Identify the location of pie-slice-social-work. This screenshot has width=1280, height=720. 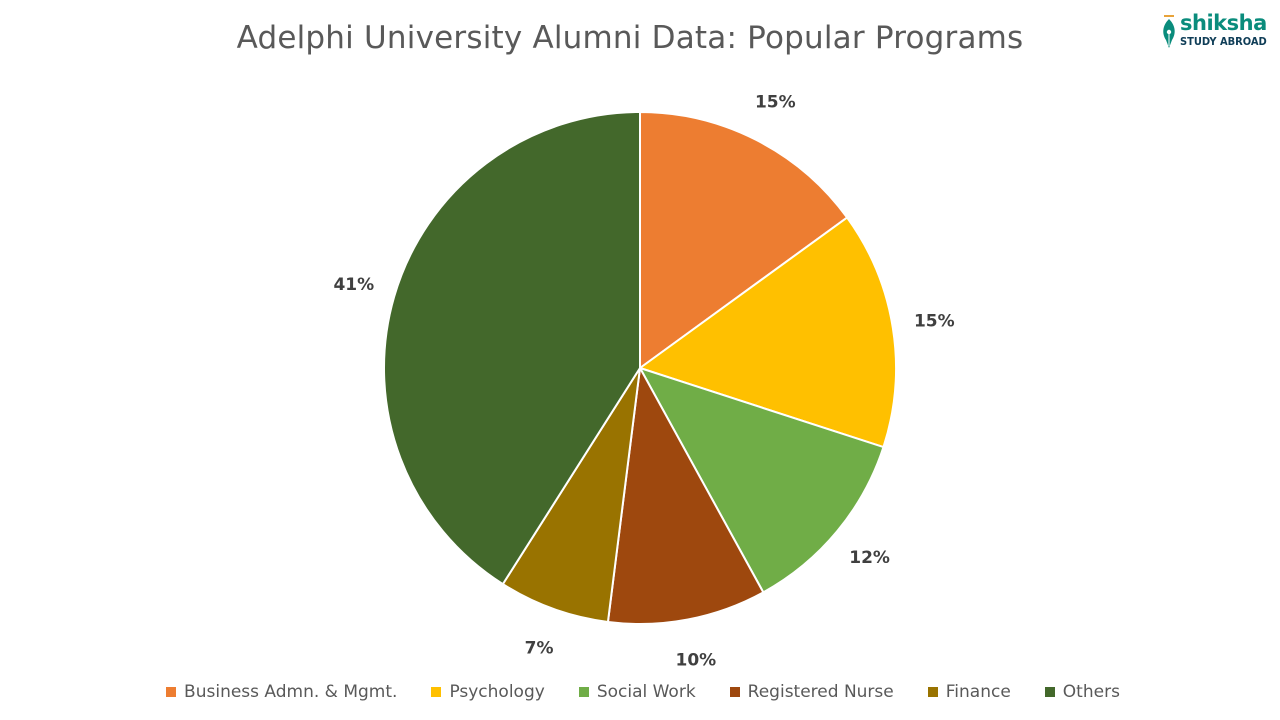
(761, 480).